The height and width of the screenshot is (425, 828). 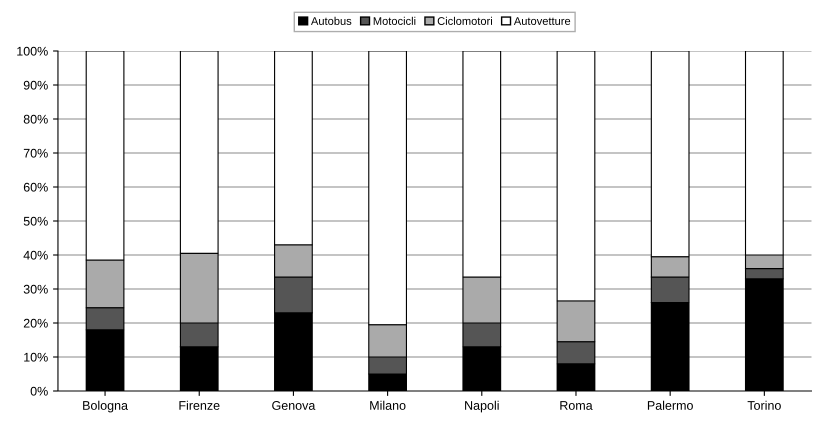 I want to click on x-tick-label: Torino, so click(x=764, y=405).